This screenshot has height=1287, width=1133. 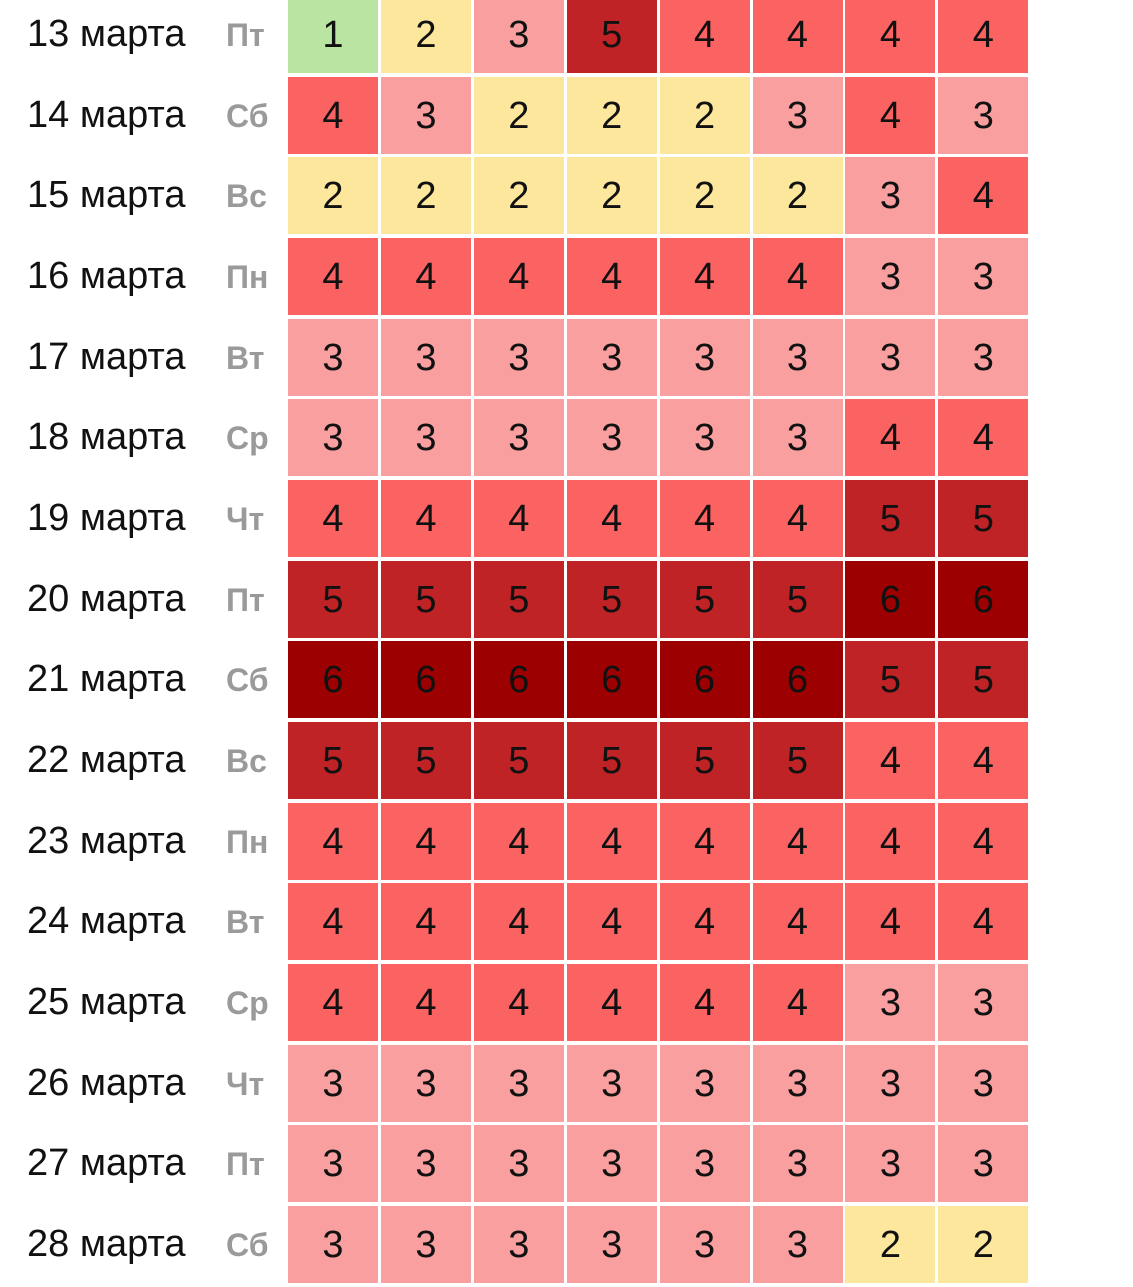 I want to click on row-date-label: 23 марта, so click(x=106, y=840).